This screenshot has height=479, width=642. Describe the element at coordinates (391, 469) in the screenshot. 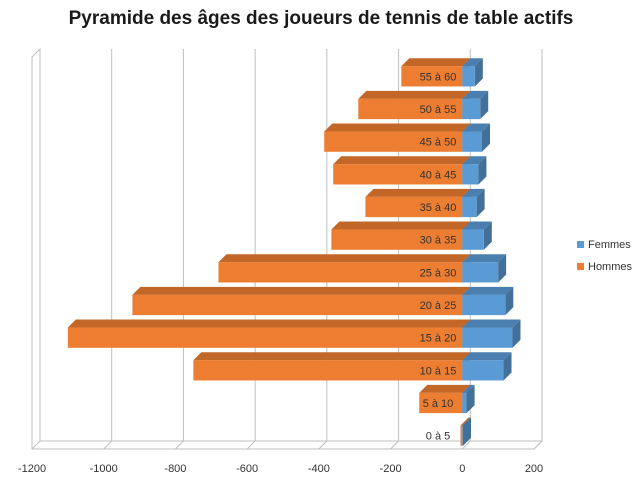

I see `x-tick-label: -200` at that location.